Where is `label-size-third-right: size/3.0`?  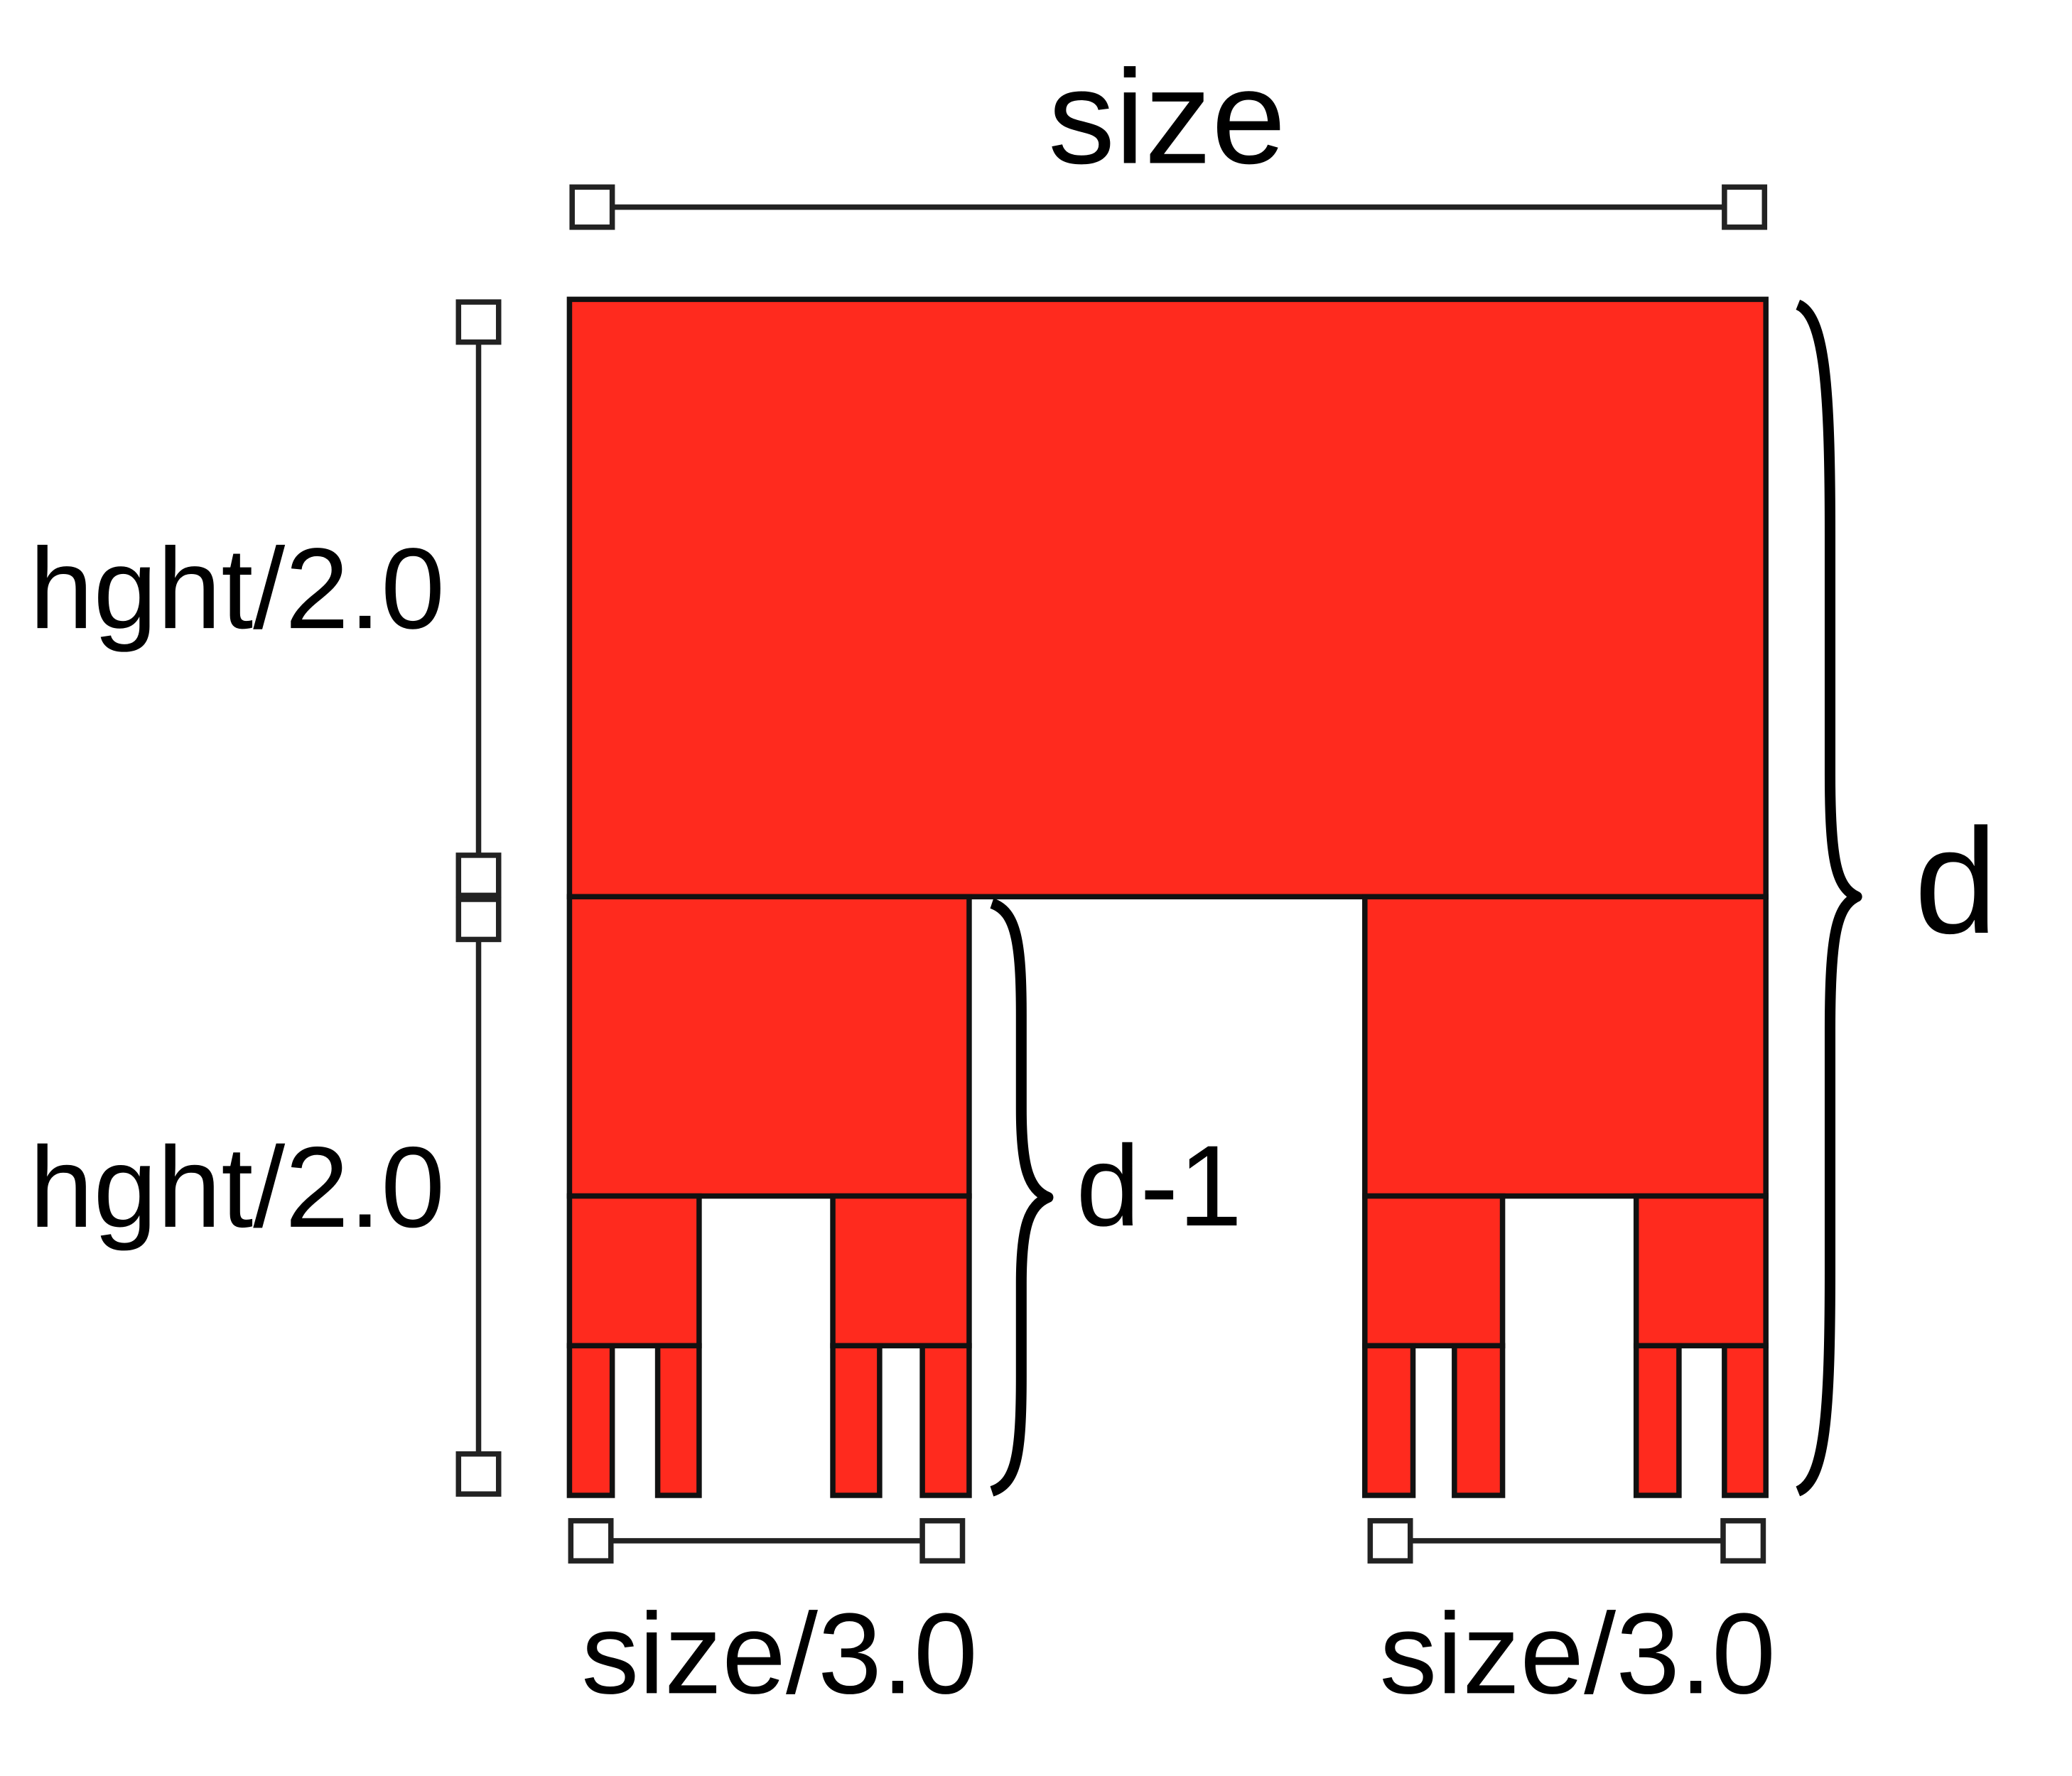
label-size-third-right: size/3.0 is located at coordinates (1577, 1654).